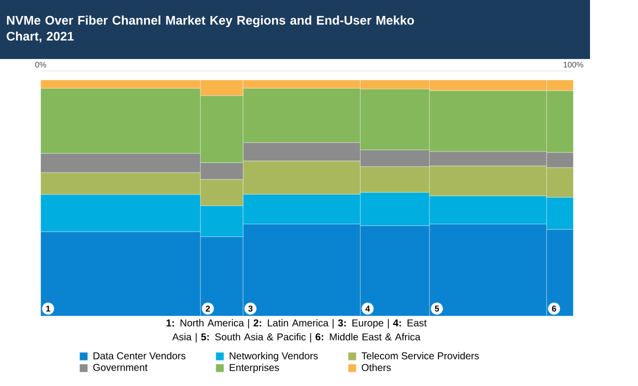  What do you see at coordinates (210, 29) in the screenshot?
I see `chart-title: NVMe Over Fiber Channel Market Key Regions and End-User Mekko Chart, 2021` at bounding box center [210, 29].